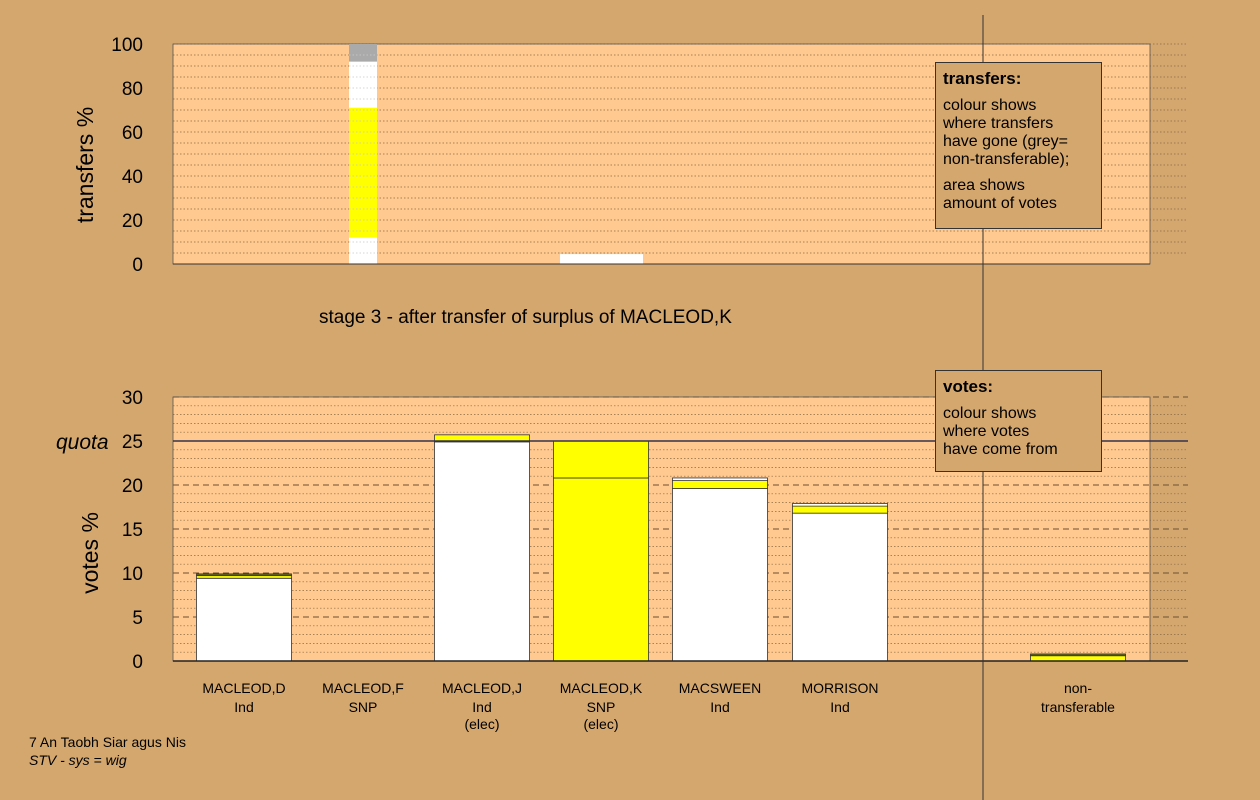 The image size is (1260, 800). What do you see at coordinates (78, 760) in the screenshot?
I see `footer-system: STV - sys = wig` at bounding box center [78, 760].